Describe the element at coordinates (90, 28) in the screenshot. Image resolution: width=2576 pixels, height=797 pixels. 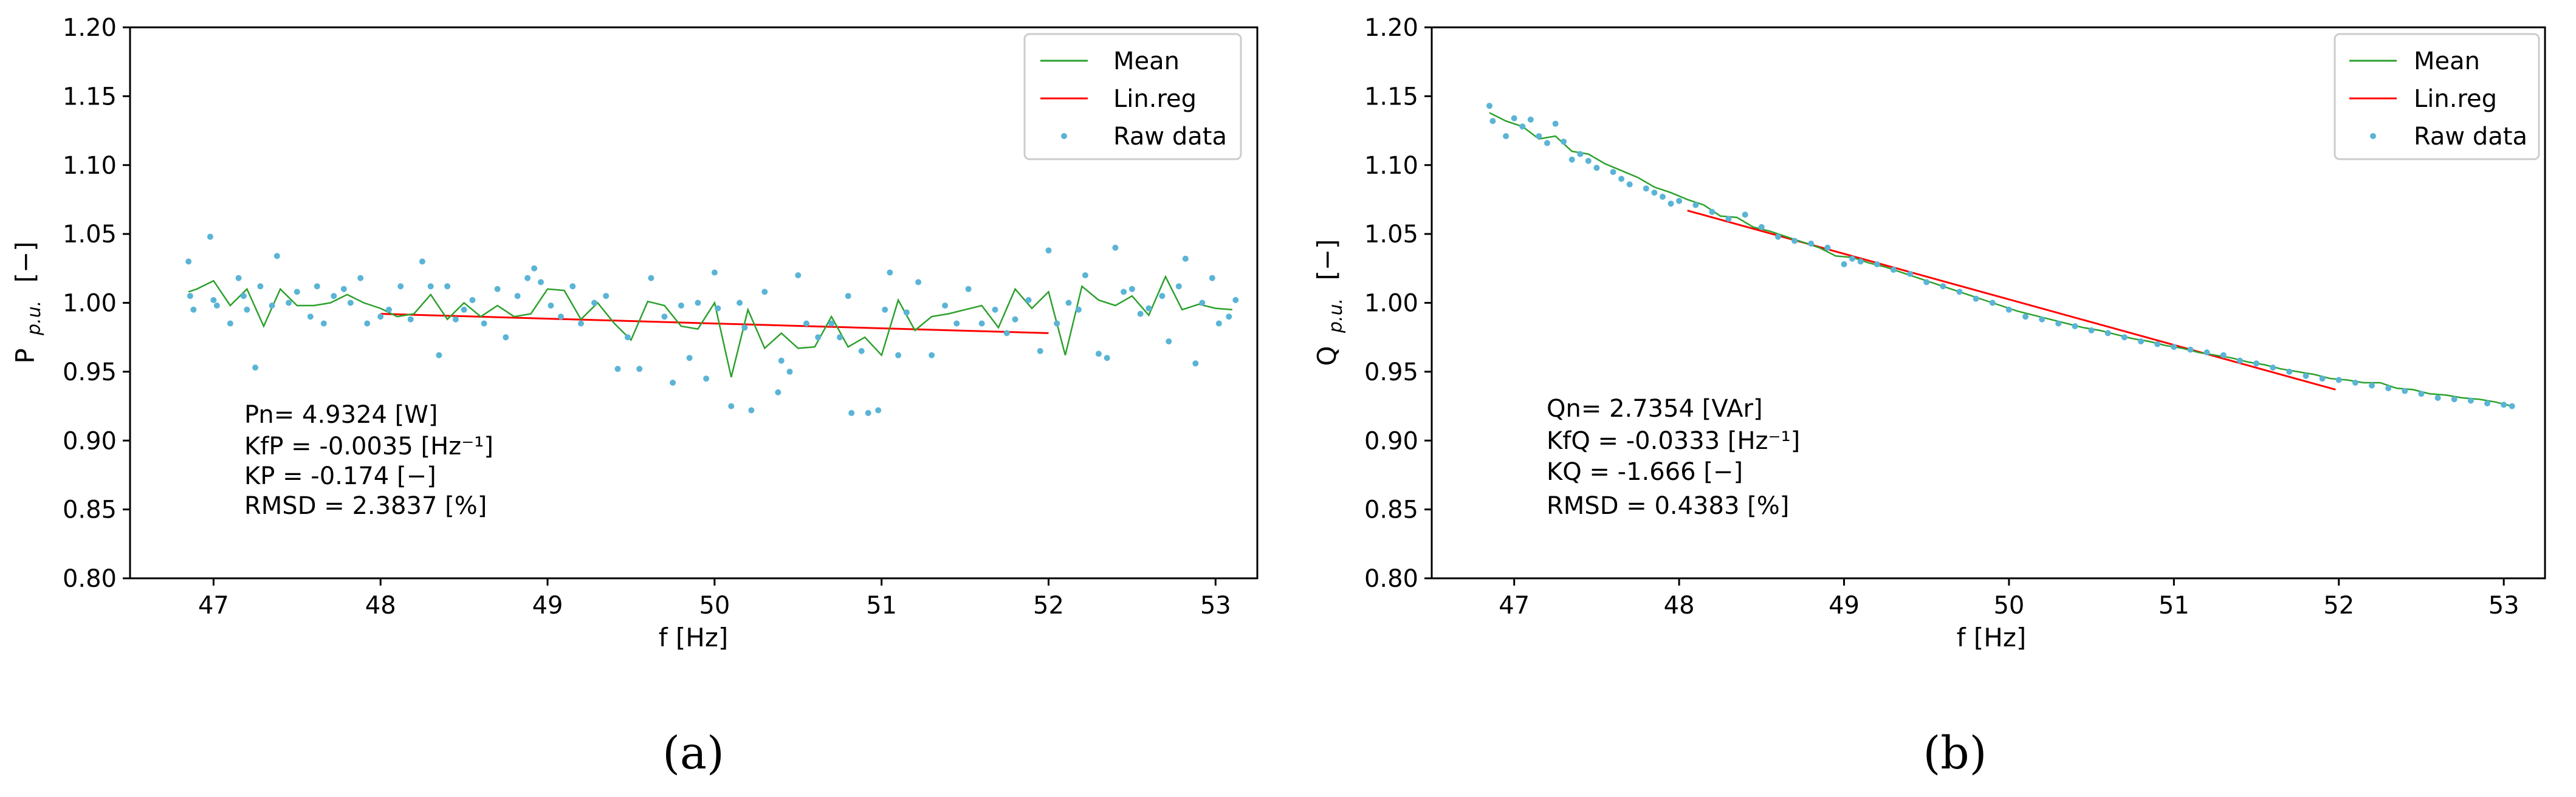
I see `panel-a-y-tick-label-1.20: 1.20` at that location.